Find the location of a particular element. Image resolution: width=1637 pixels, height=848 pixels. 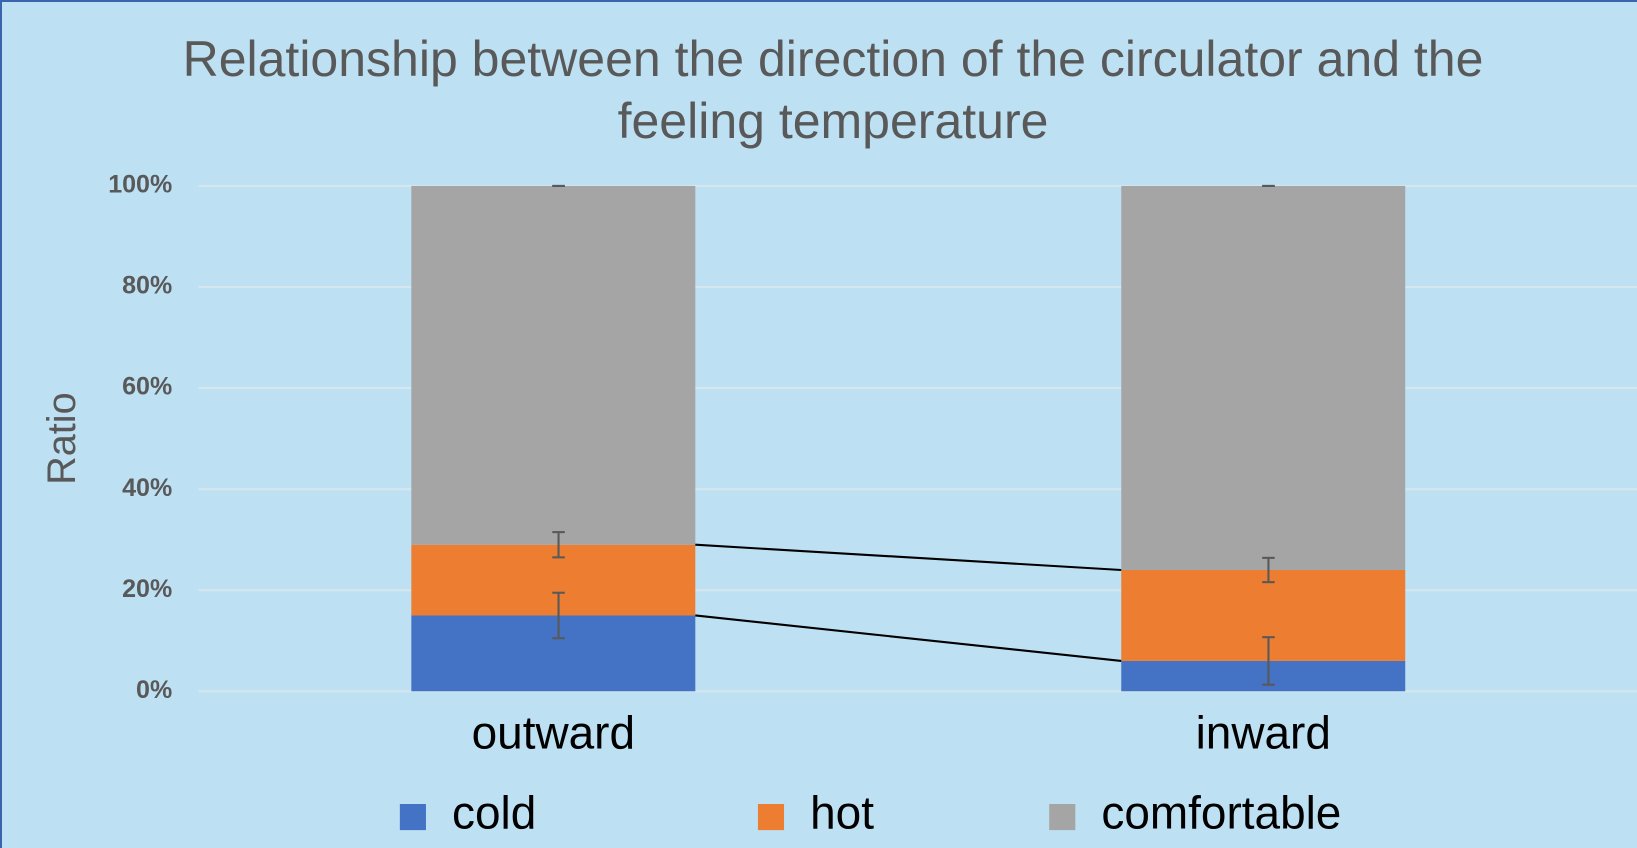

y-tick-label: 100% is located at coordinates (140, 185).